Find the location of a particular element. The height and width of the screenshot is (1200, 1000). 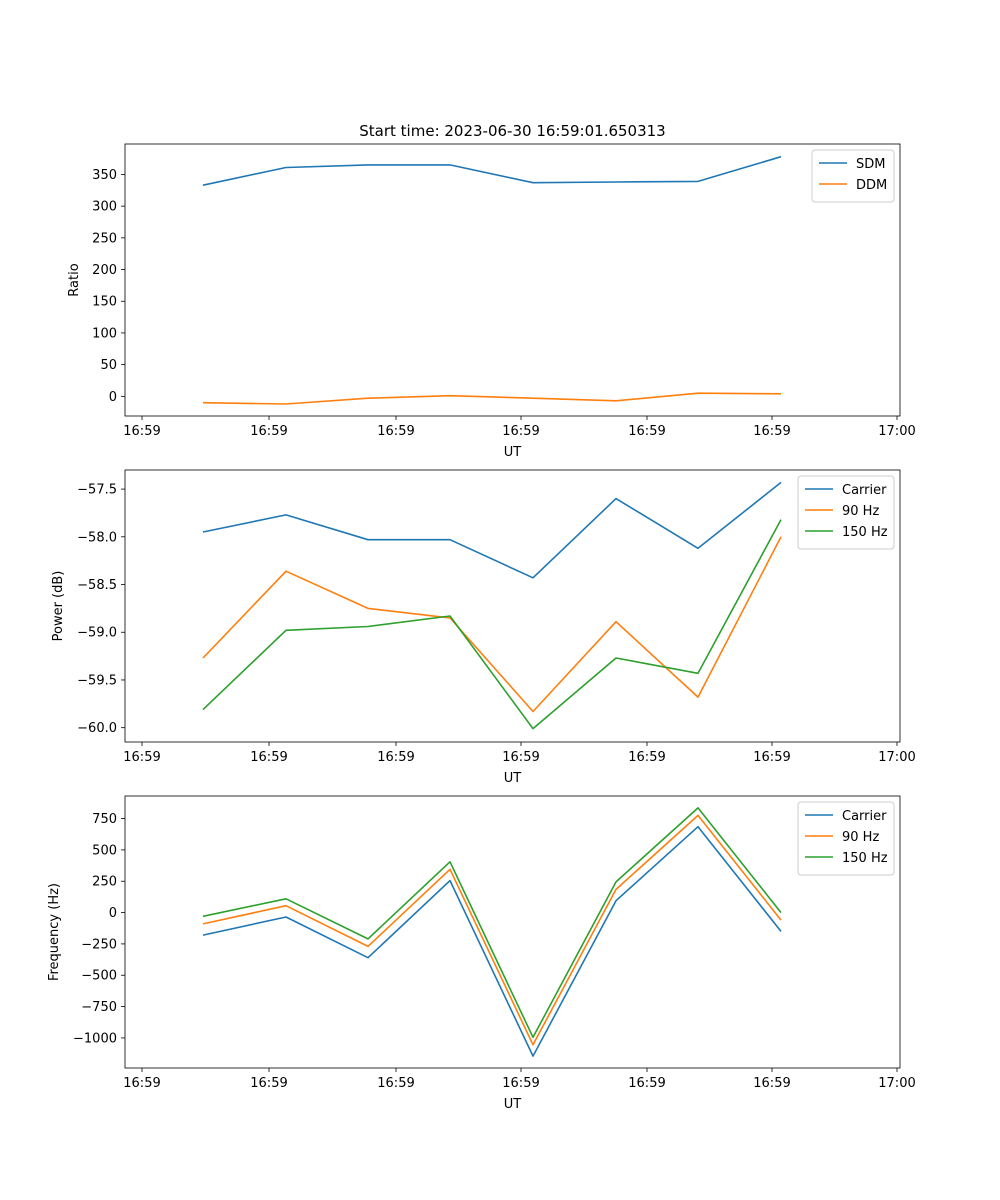

y-tick-label: −1000 is located at coordinates (95, 1038).